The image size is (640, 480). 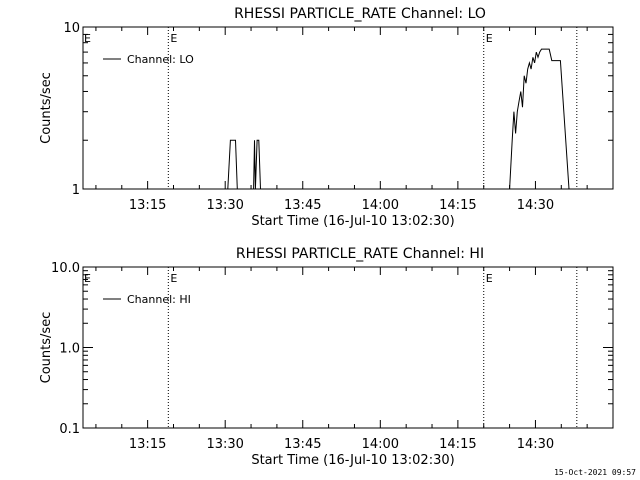 I want to click on y-tick-label: 10, so click(x=71, y=28).